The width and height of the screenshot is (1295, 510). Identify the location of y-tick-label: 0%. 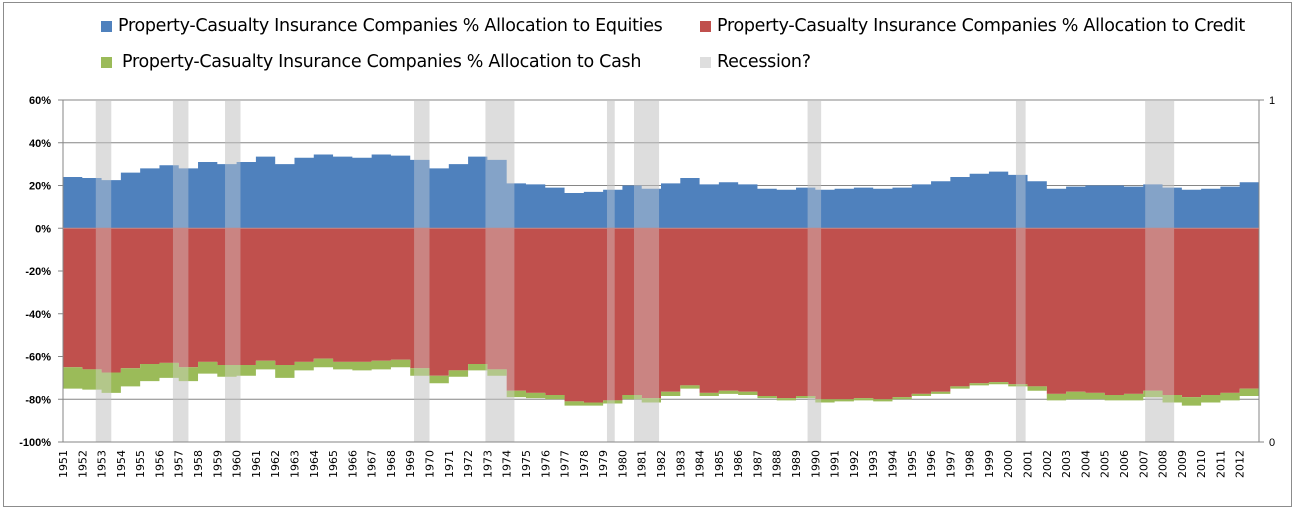
(43, 229).